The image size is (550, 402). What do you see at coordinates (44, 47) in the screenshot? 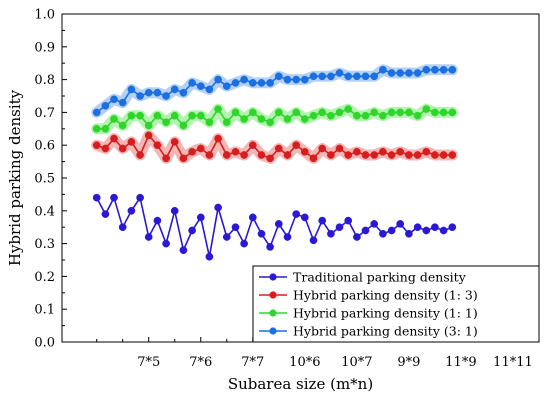
I see `y-tick-label: 0.9` at bounding box center [44, 47].